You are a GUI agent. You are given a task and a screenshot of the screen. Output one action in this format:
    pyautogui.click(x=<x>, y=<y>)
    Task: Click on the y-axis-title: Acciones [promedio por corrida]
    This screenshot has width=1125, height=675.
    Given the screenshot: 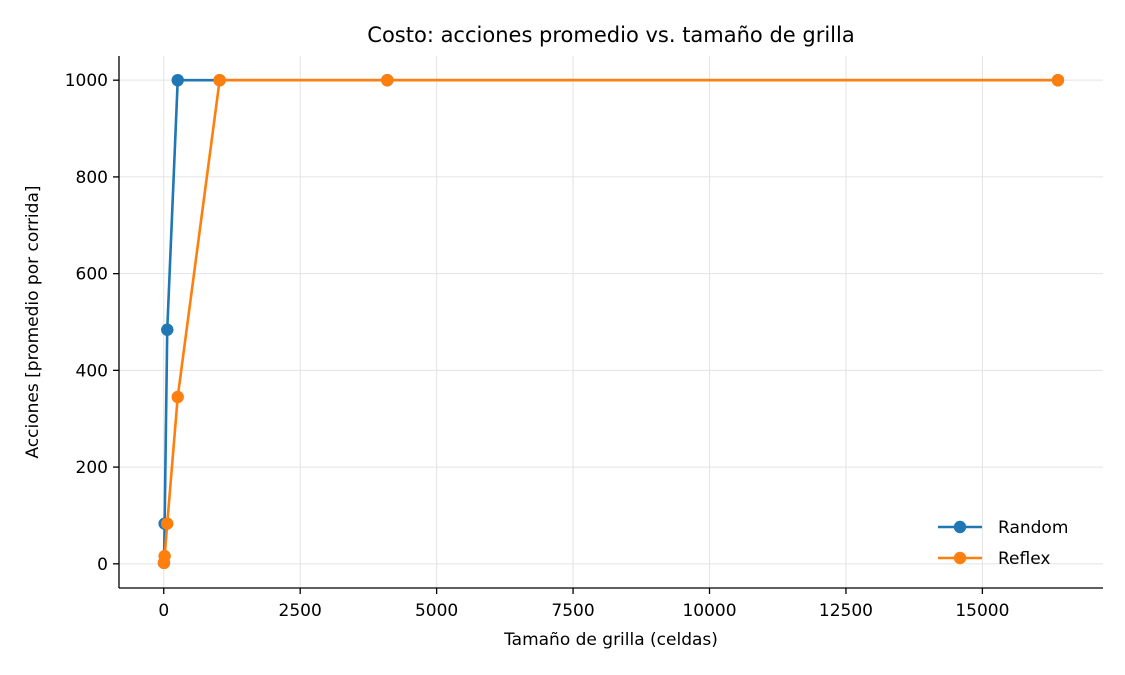 What is the action you would take?
    pyautogui.click(x=33, y=322)
    